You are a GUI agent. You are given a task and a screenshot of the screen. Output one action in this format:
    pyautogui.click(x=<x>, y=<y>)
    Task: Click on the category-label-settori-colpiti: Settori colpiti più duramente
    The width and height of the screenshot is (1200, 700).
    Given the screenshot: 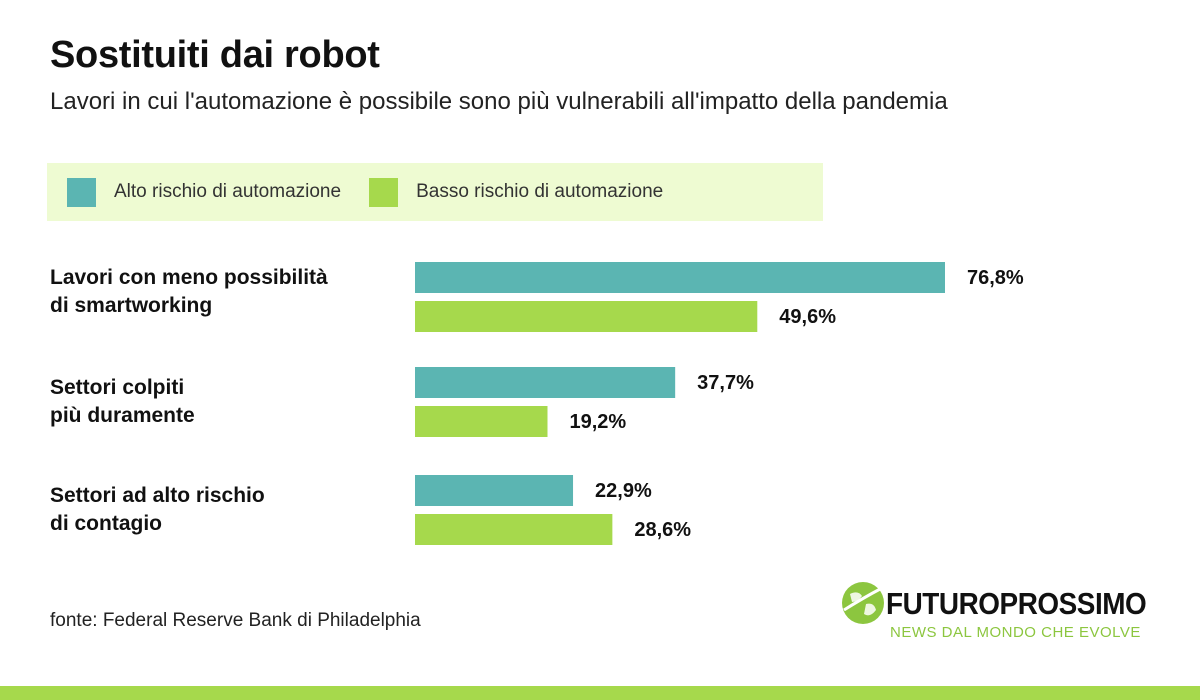 What is the action you would take?
    pyautogui.click(x=122, y=401)
    